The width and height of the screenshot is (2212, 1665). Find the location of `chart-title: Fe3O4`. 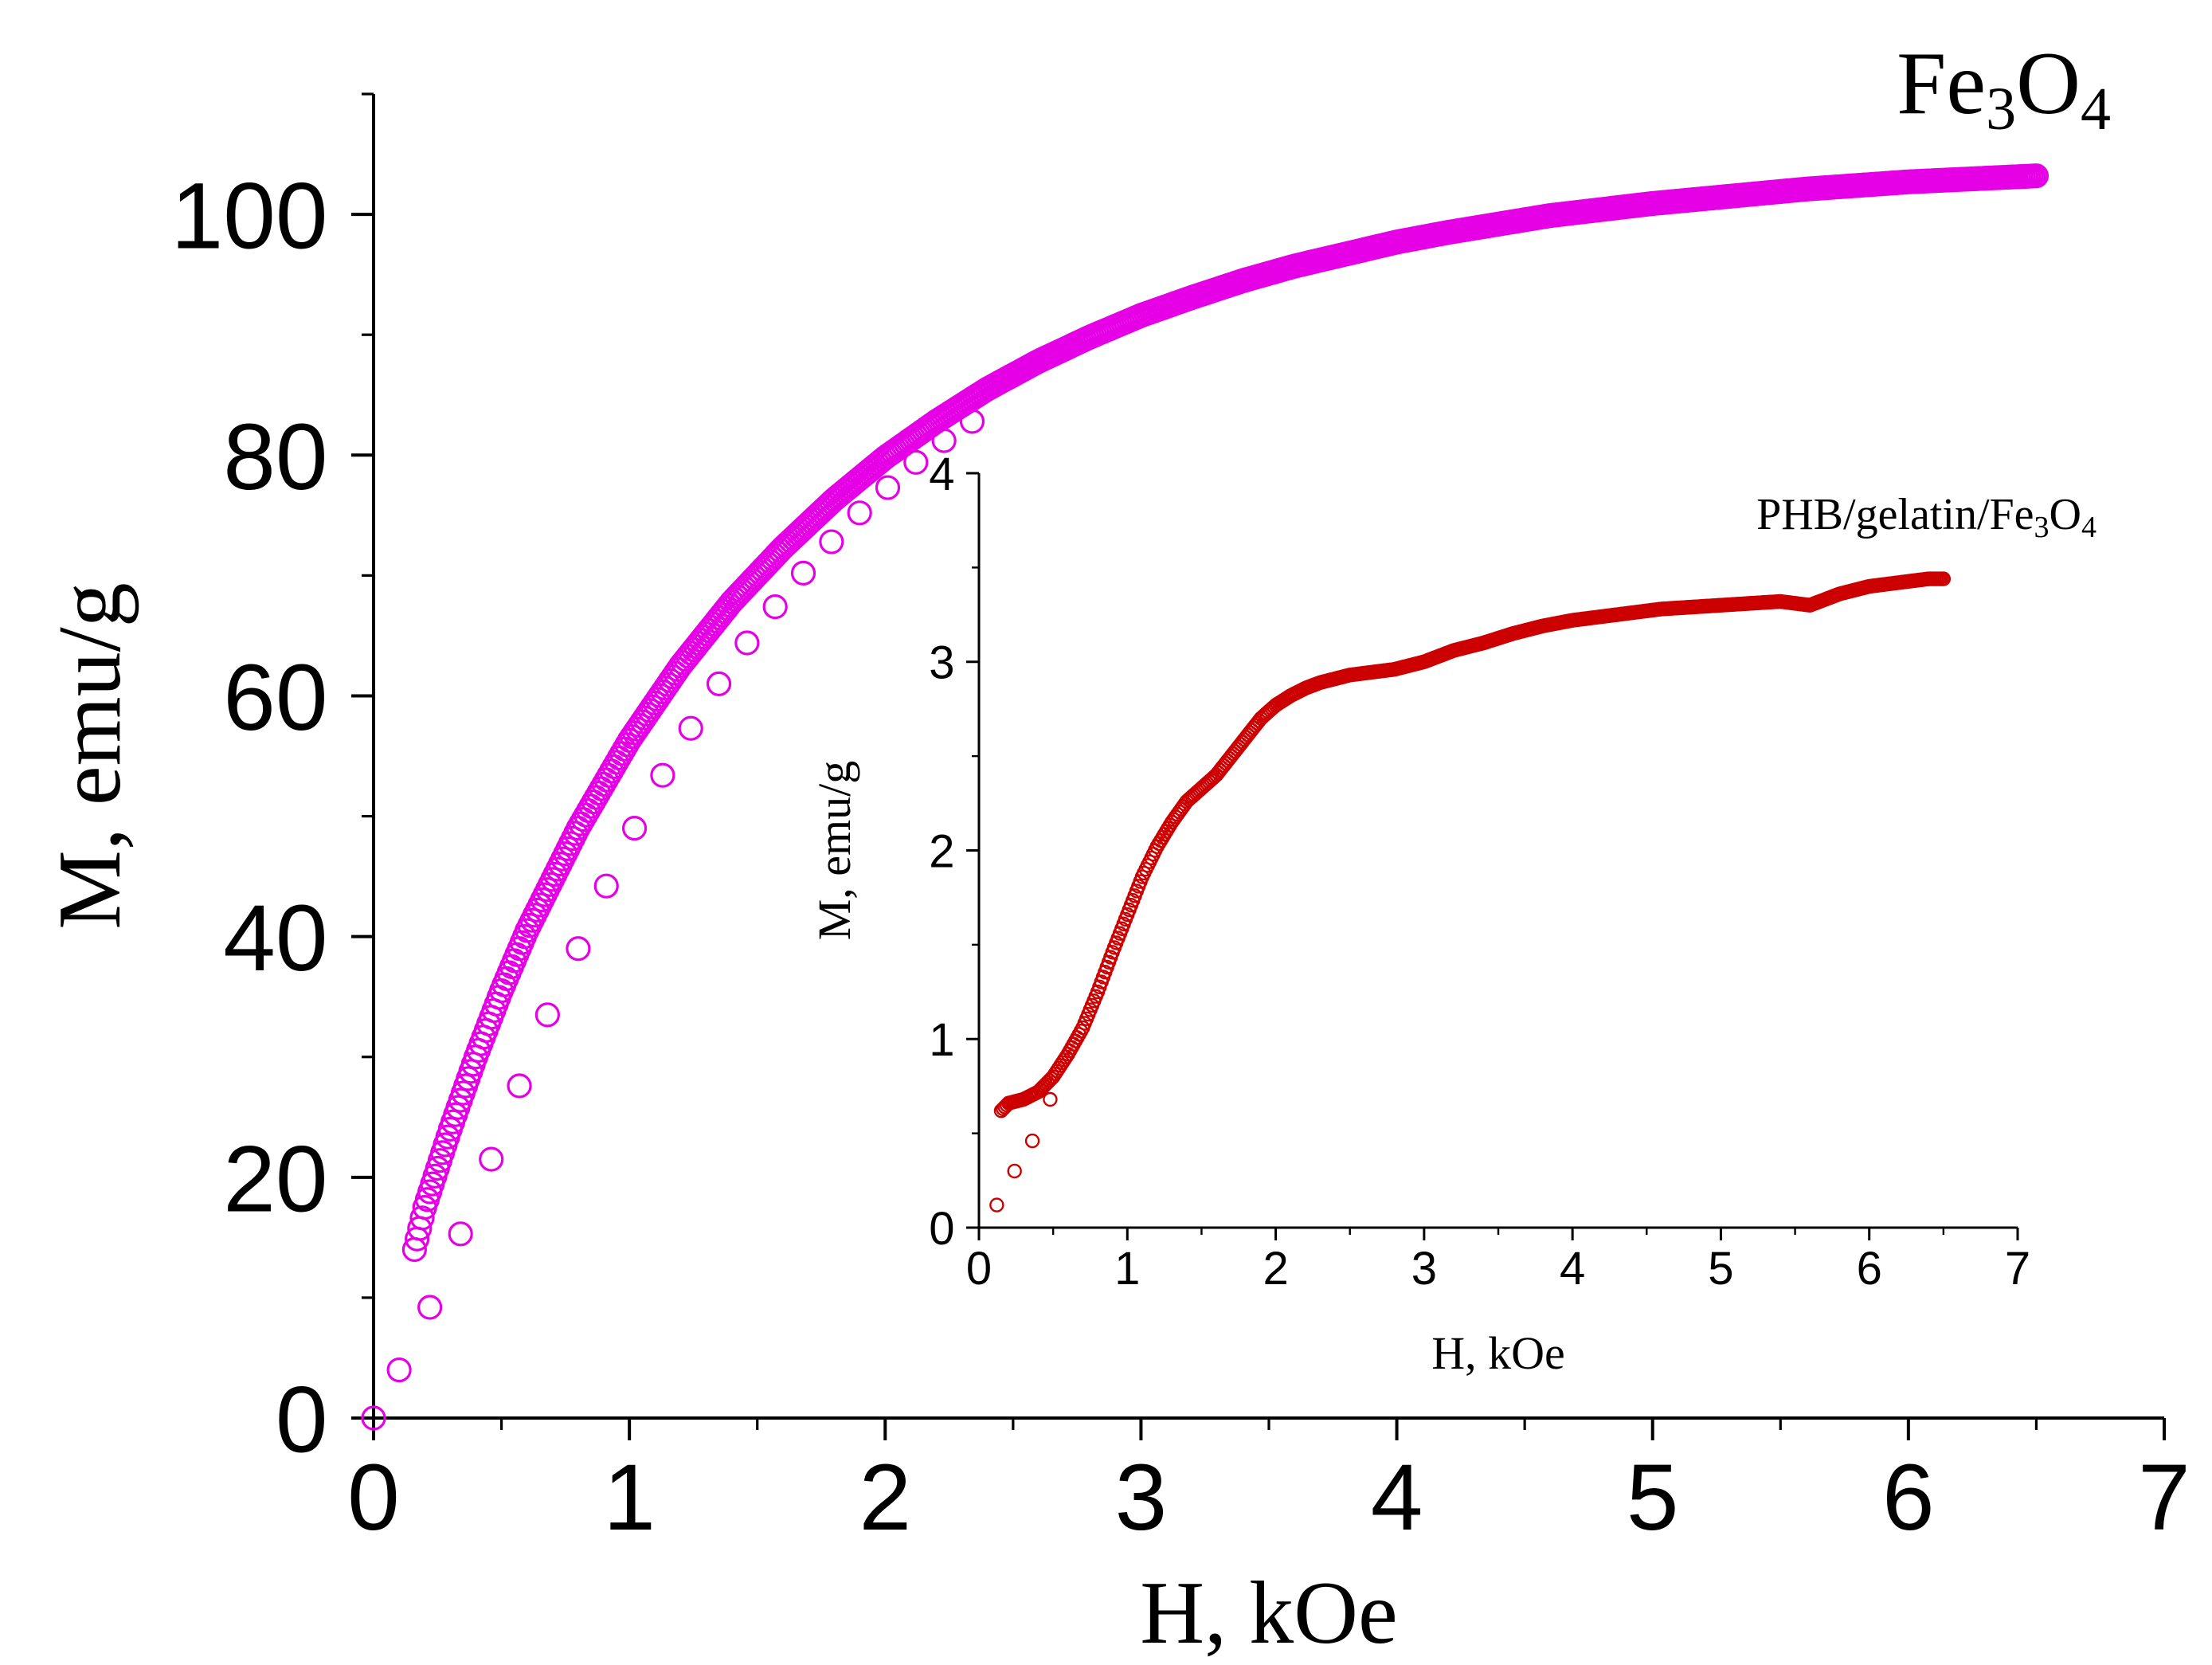

chart-title: Fe3O4 is located at coordinates (2004, 88).